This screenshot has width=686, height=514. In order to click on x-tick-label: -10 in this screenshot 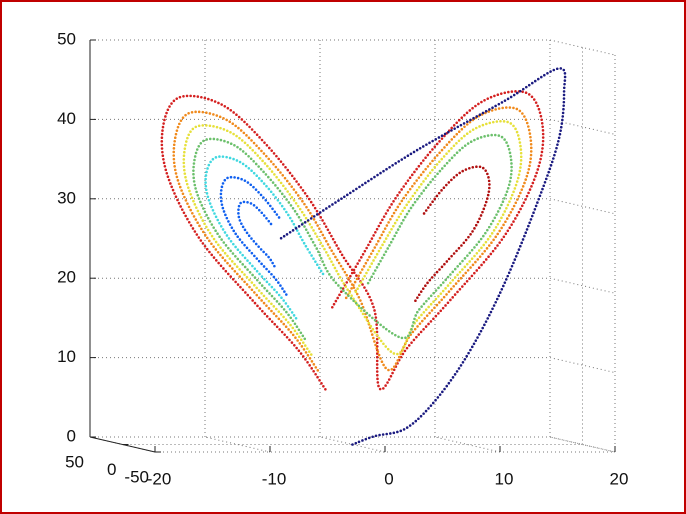, I will do `click(274, 478)`.